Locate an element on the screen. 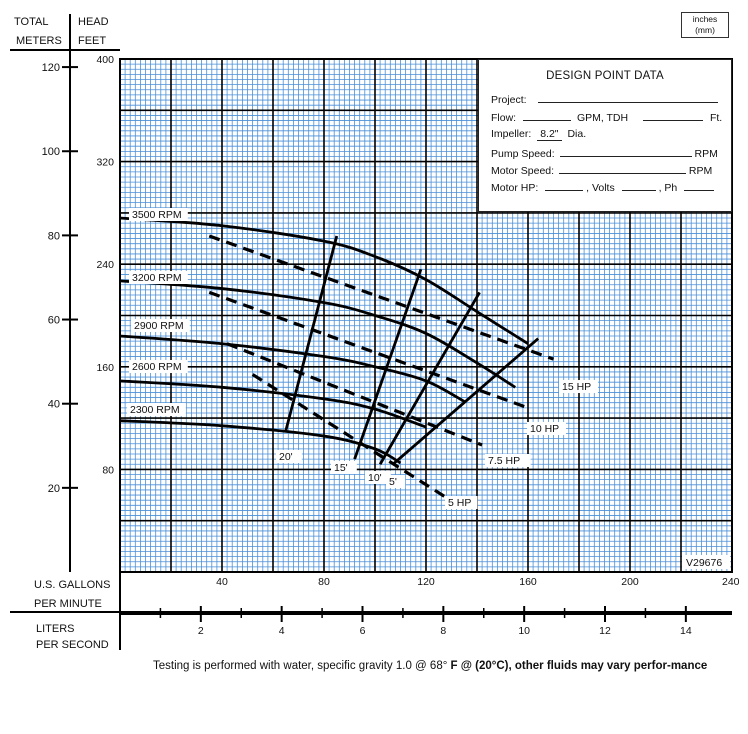 Image resolution: width=748 pixels, height=734 pixels. dp-pump-speed-row: Pump Speed: RPM is located at coordinates (604, 153).